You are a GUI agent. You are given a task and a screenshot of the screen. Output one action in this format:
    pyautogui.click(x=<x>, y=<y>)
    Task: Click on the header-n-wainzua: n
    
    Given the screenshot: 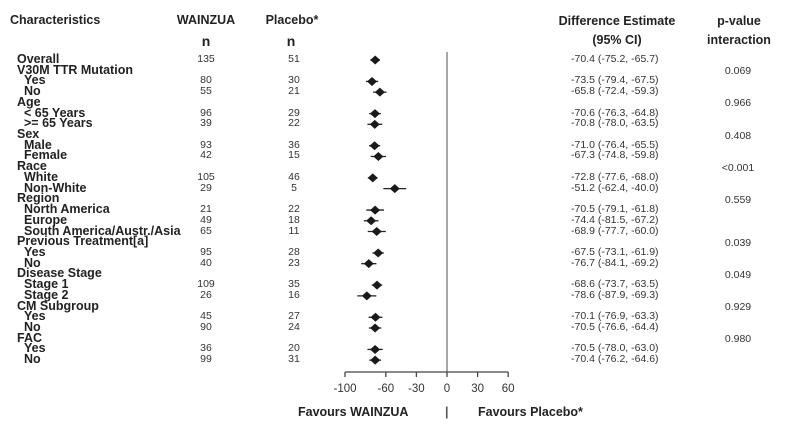 What is the action you would take?
    pyautogui.click(x=206, y=41)
    